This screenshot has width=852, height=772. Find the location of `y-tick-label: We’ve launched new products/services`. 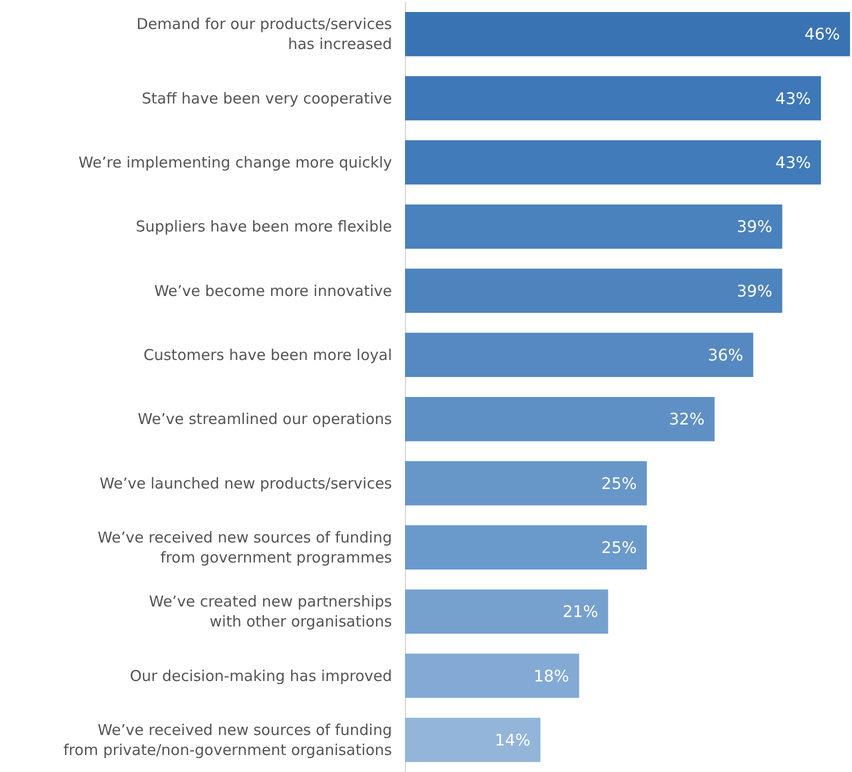

y-tick-label: We’ve launched new products/services is located at coordinates (246, 483).